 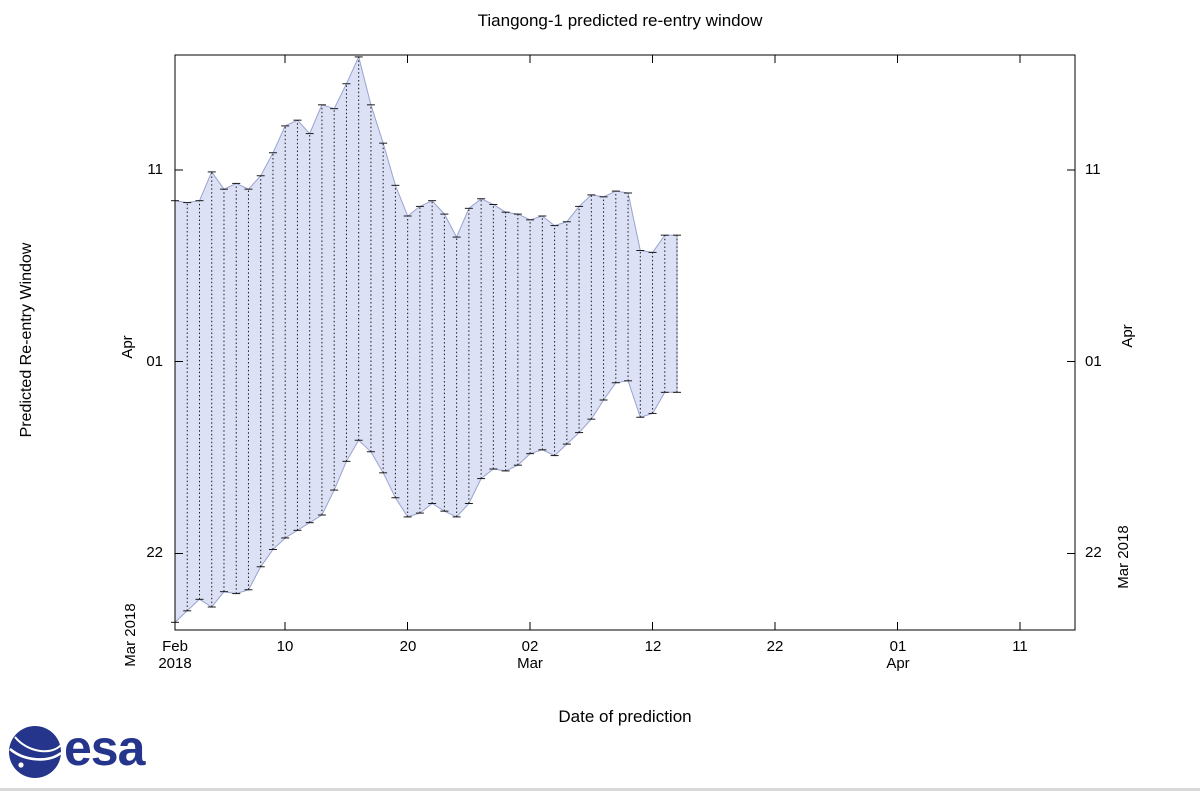 What do you see at coordinates (104, 748) in the screenshot?
I see `esa-wordmark: esa` at bounding box center [104, 748].